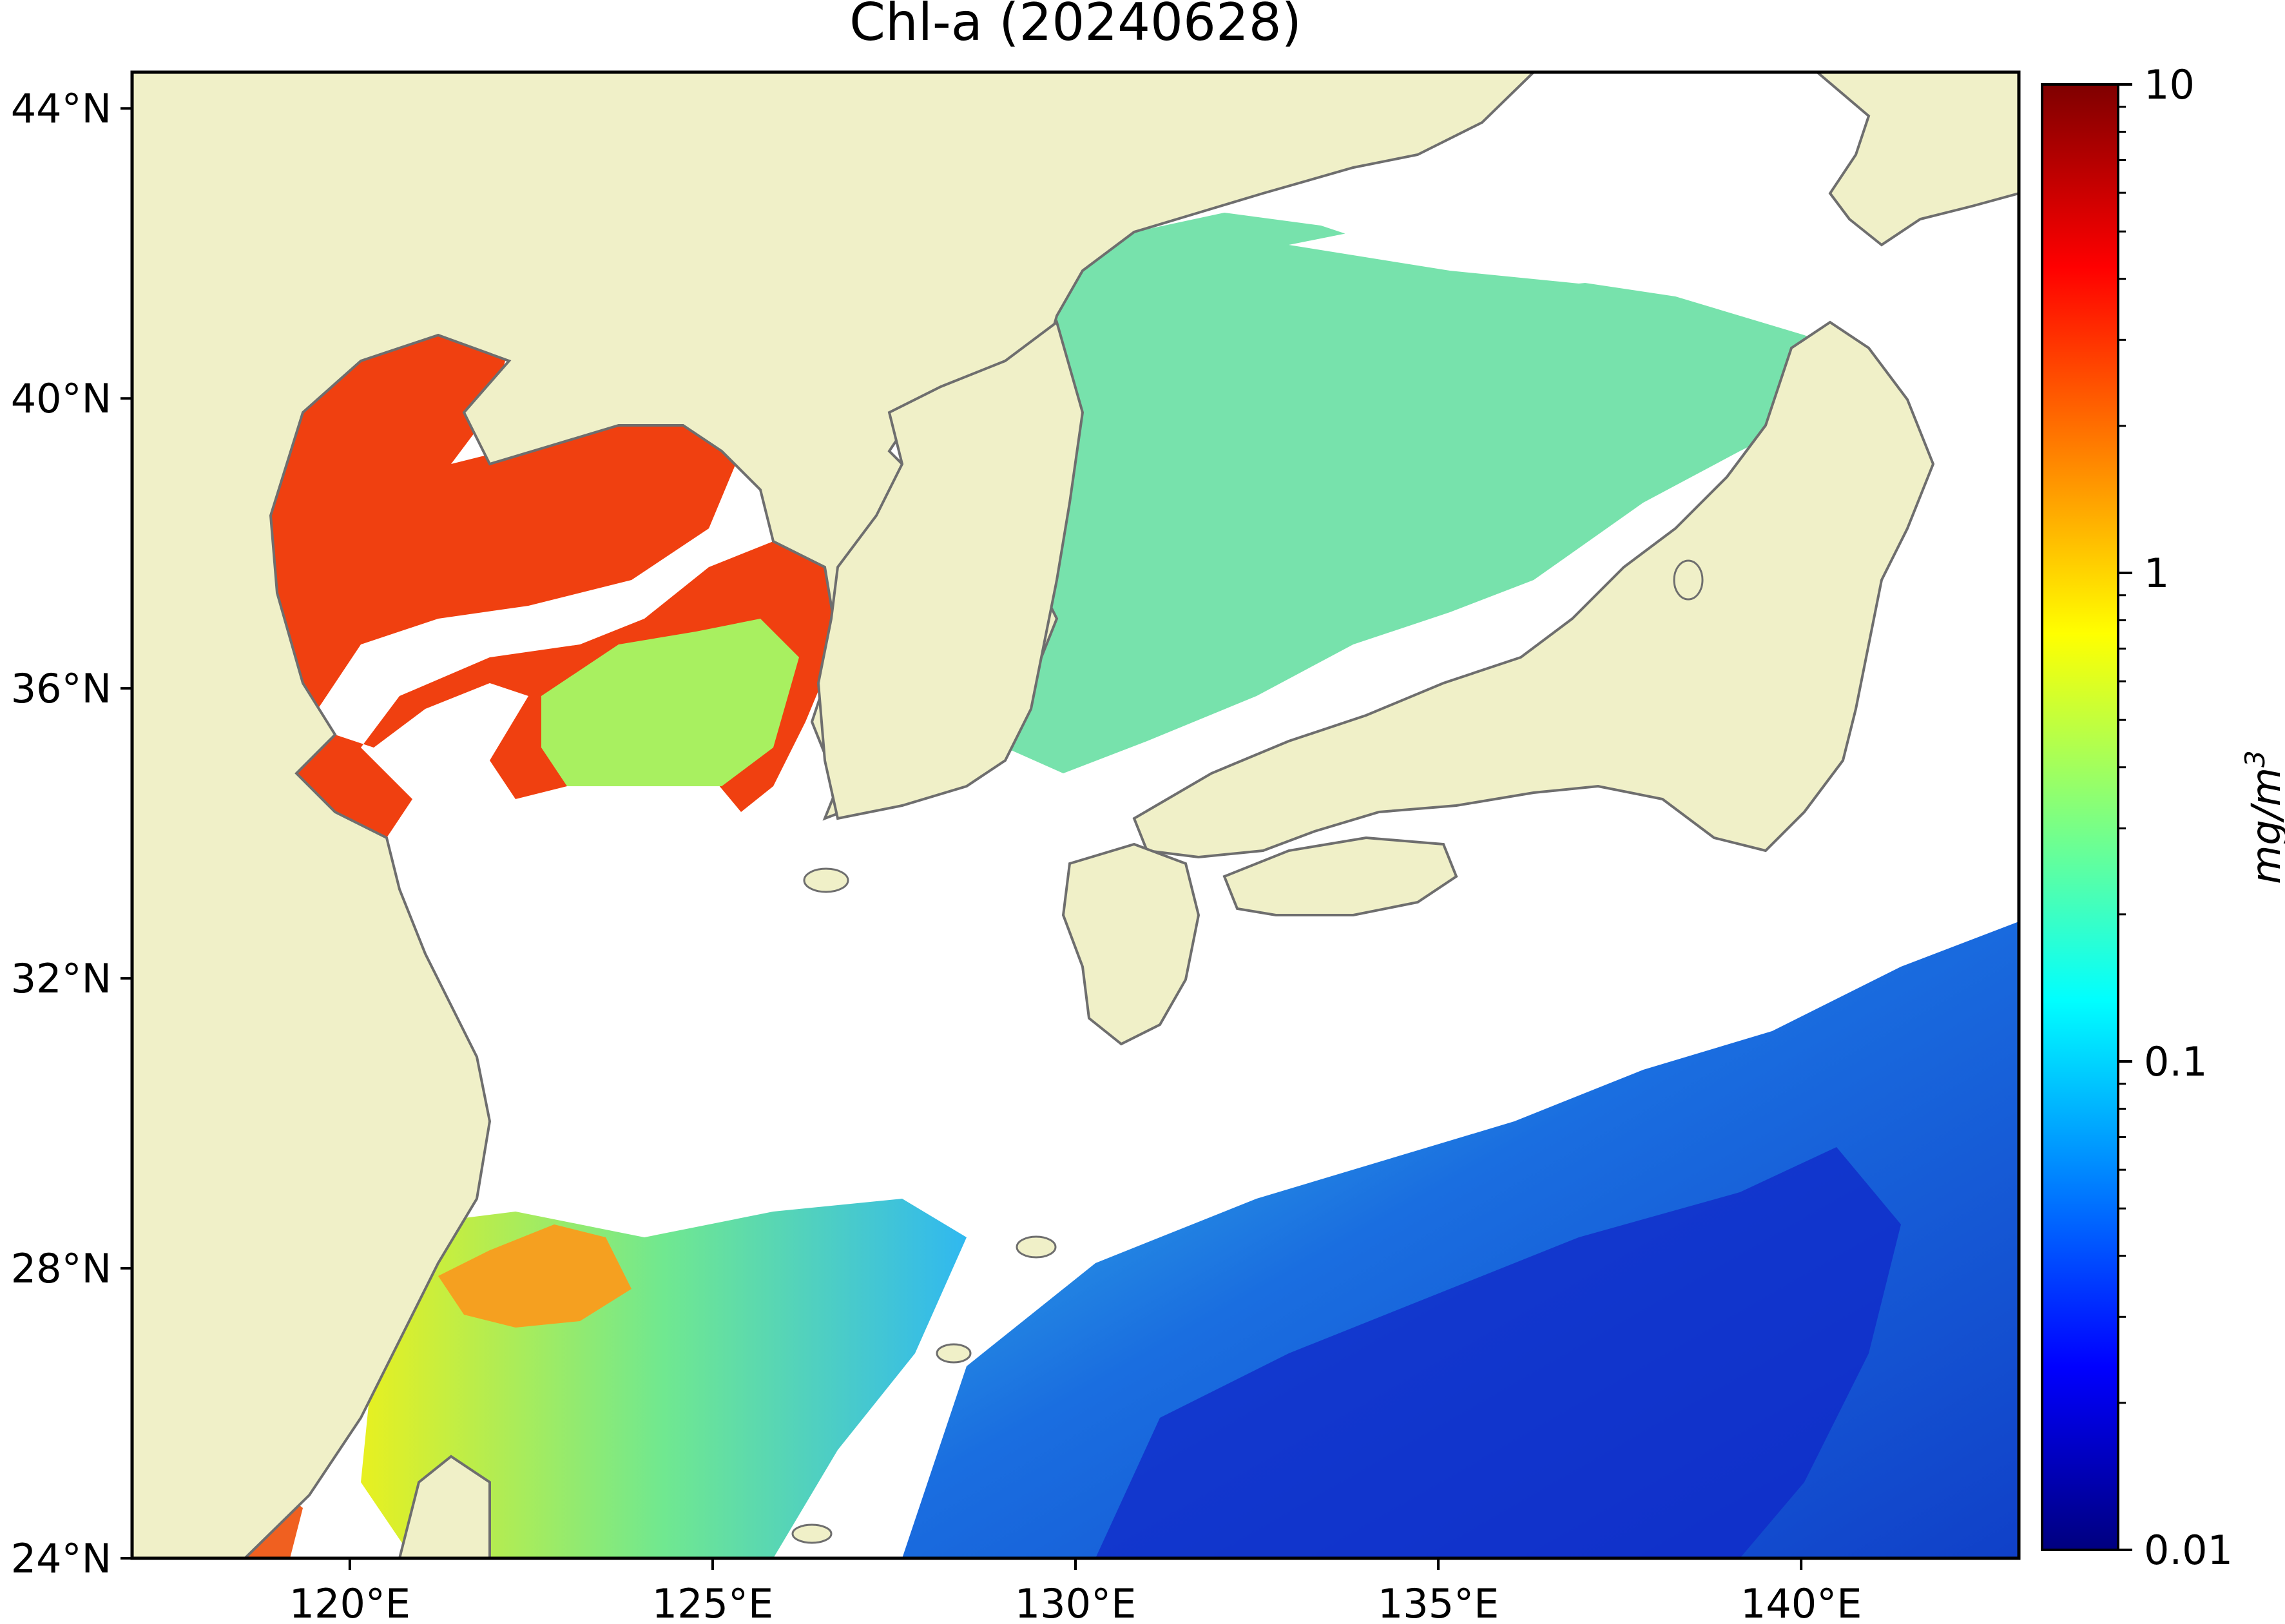  Describe the element at coordinates (1130, 944) in the screenshot. I see `kyushu-land` at that location.